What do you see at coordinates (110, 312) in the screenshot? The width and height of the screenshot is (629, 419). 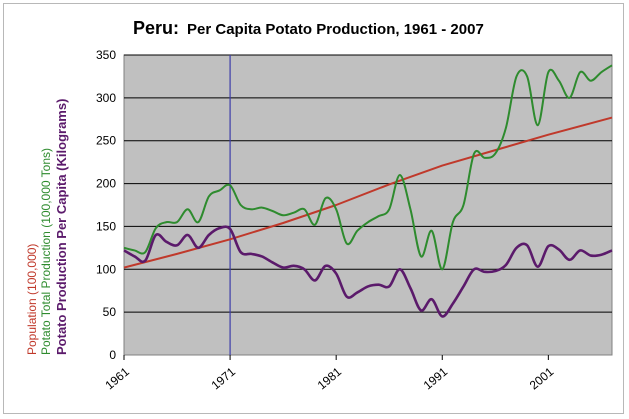 I see `y-tick-label: 50` at bounding box center [110, 312].